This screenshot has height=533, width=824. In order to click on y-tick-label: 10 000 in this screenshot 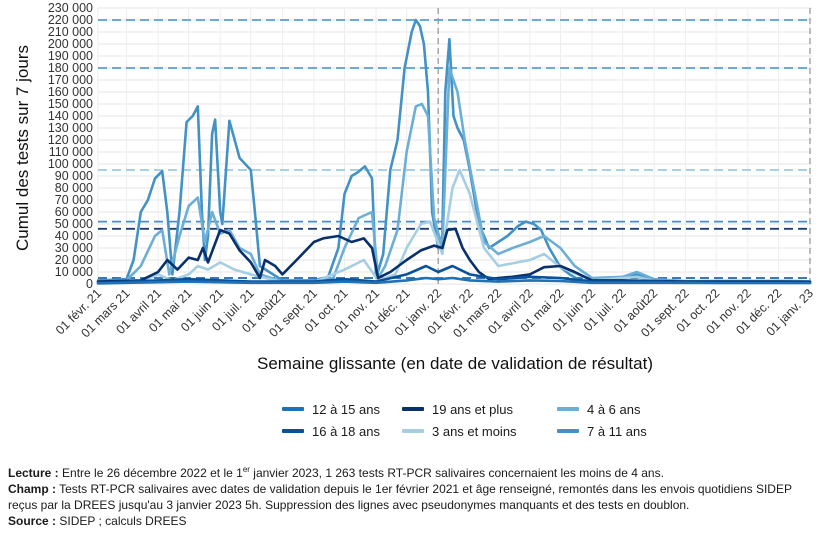, I will do `click(74, 272)`.